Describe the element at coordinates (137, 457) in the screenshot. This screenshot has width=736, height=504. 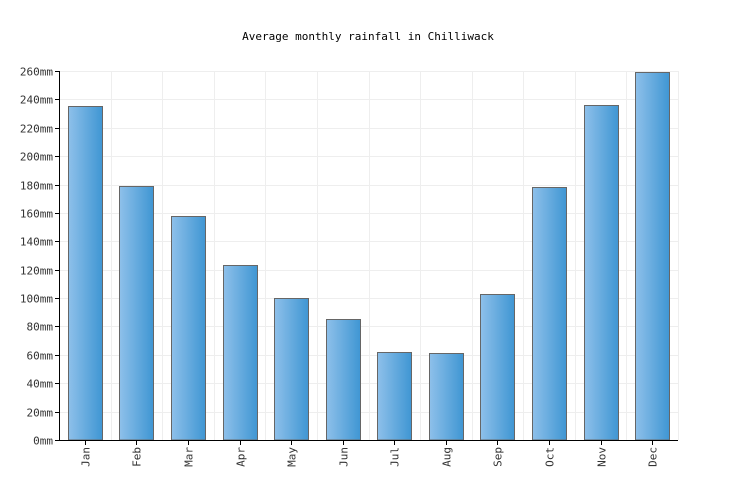
I see `x-tick-label-feb: Feb` at that location.